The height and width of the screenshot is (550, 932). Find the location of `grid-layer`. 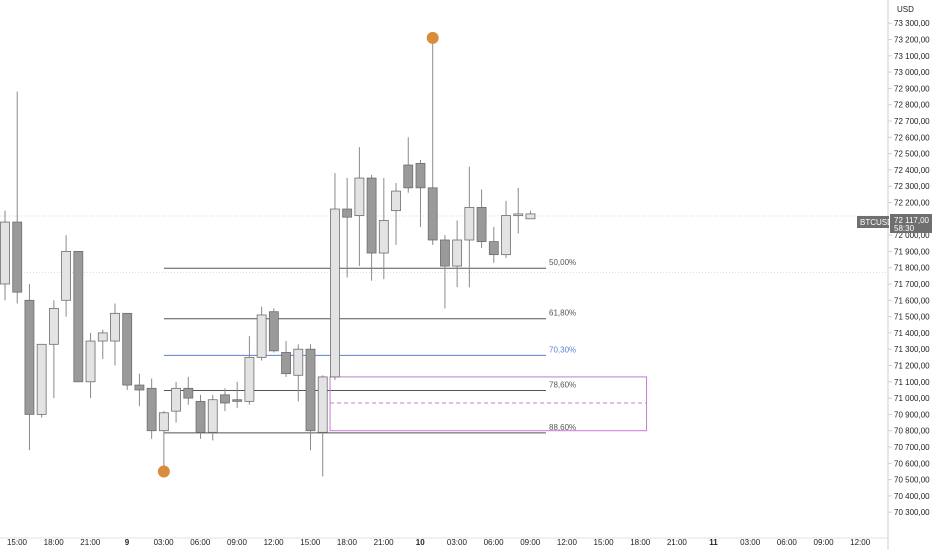

grid-layer is located at coordinates (444, 244).